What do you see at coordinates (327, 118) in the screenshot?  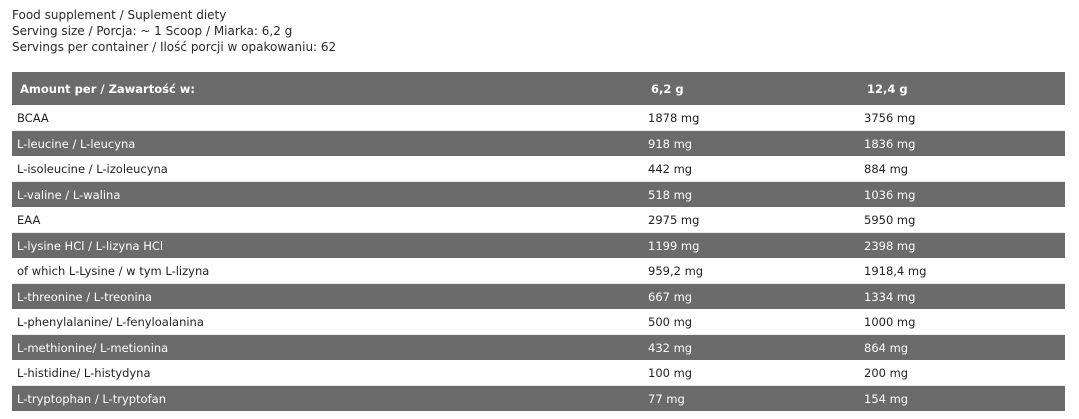 I see `ingredient-name: BCAA` at bounding box center [327, 118].